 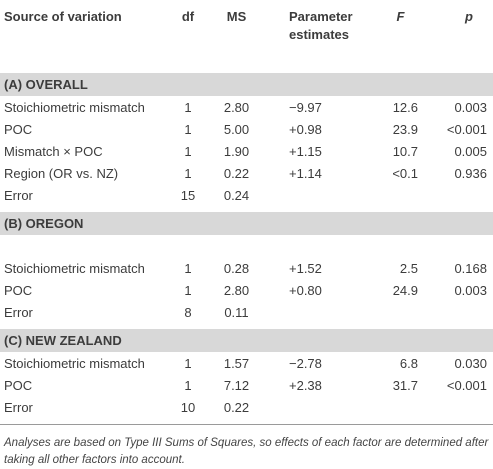 What do you see at coordinates (405, 151) in the screenshot?
I see `cell: 10.7` at bounding box center [405, 151].